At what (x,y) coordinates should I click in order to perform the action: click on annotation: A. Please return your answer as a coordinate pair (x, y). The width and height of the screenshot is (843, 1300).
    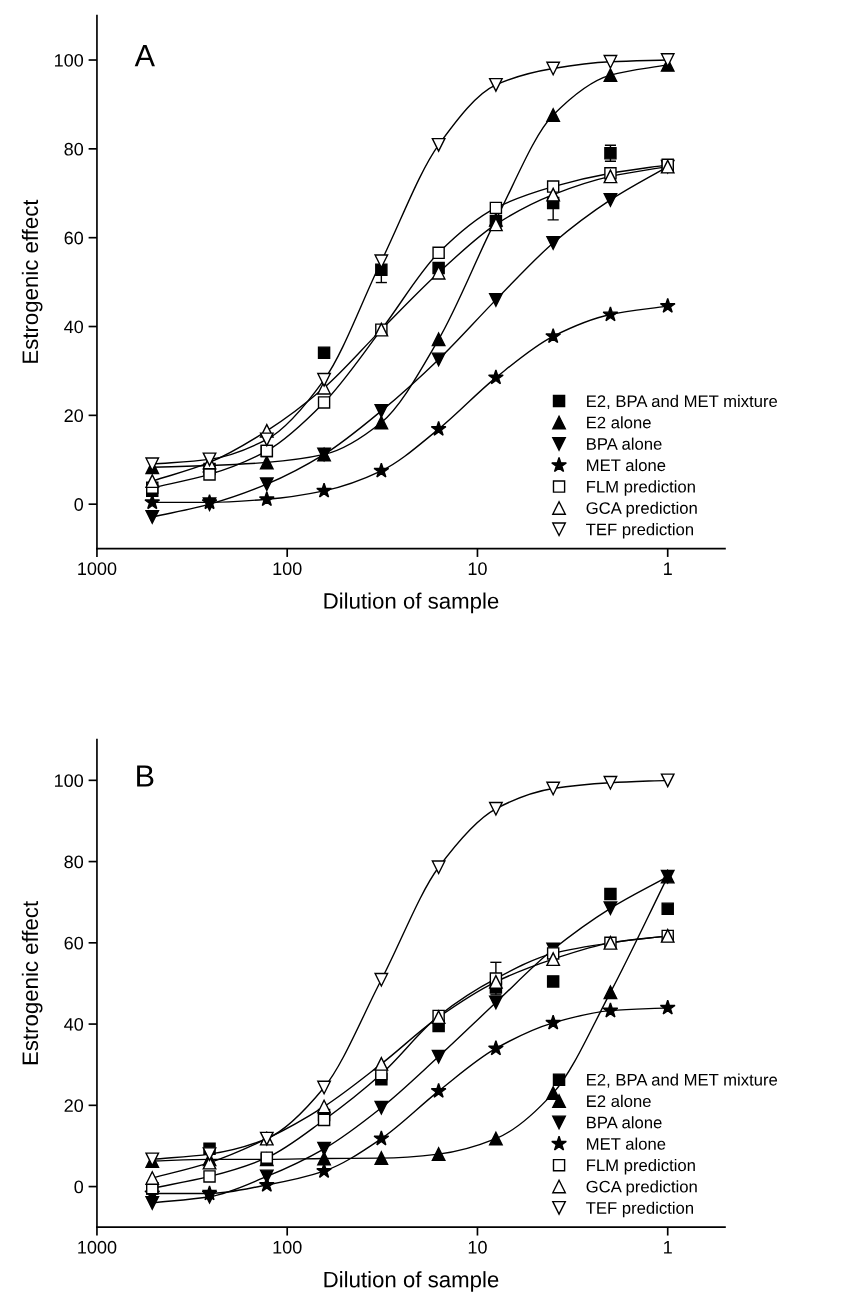
    Looking at the image, I should click on (144, 56).